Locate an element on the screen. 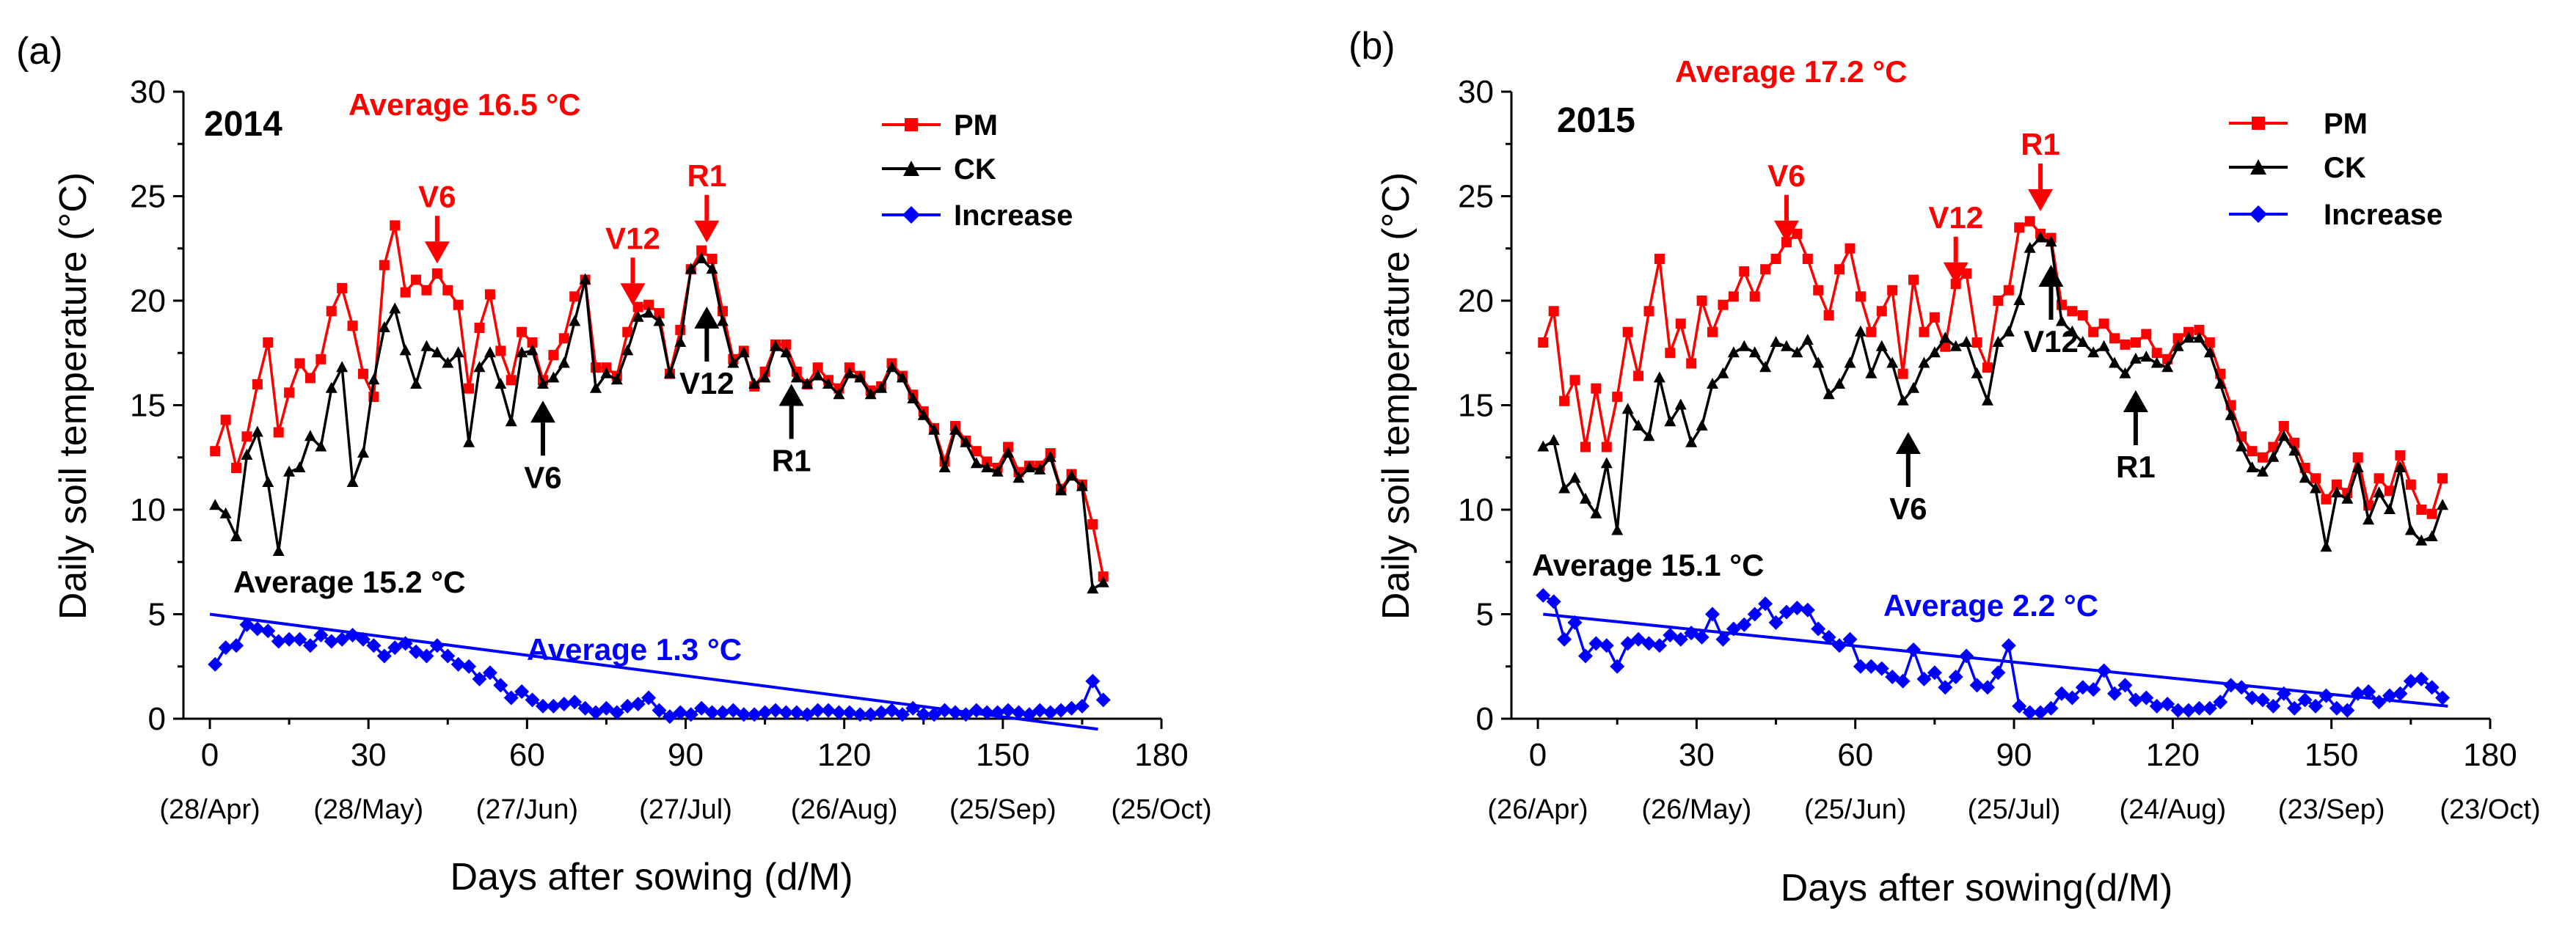 This screenshot has width=2576, height=927. ck-average-annotation: Average 15.1 °C is located at coordinates (1648, 565).